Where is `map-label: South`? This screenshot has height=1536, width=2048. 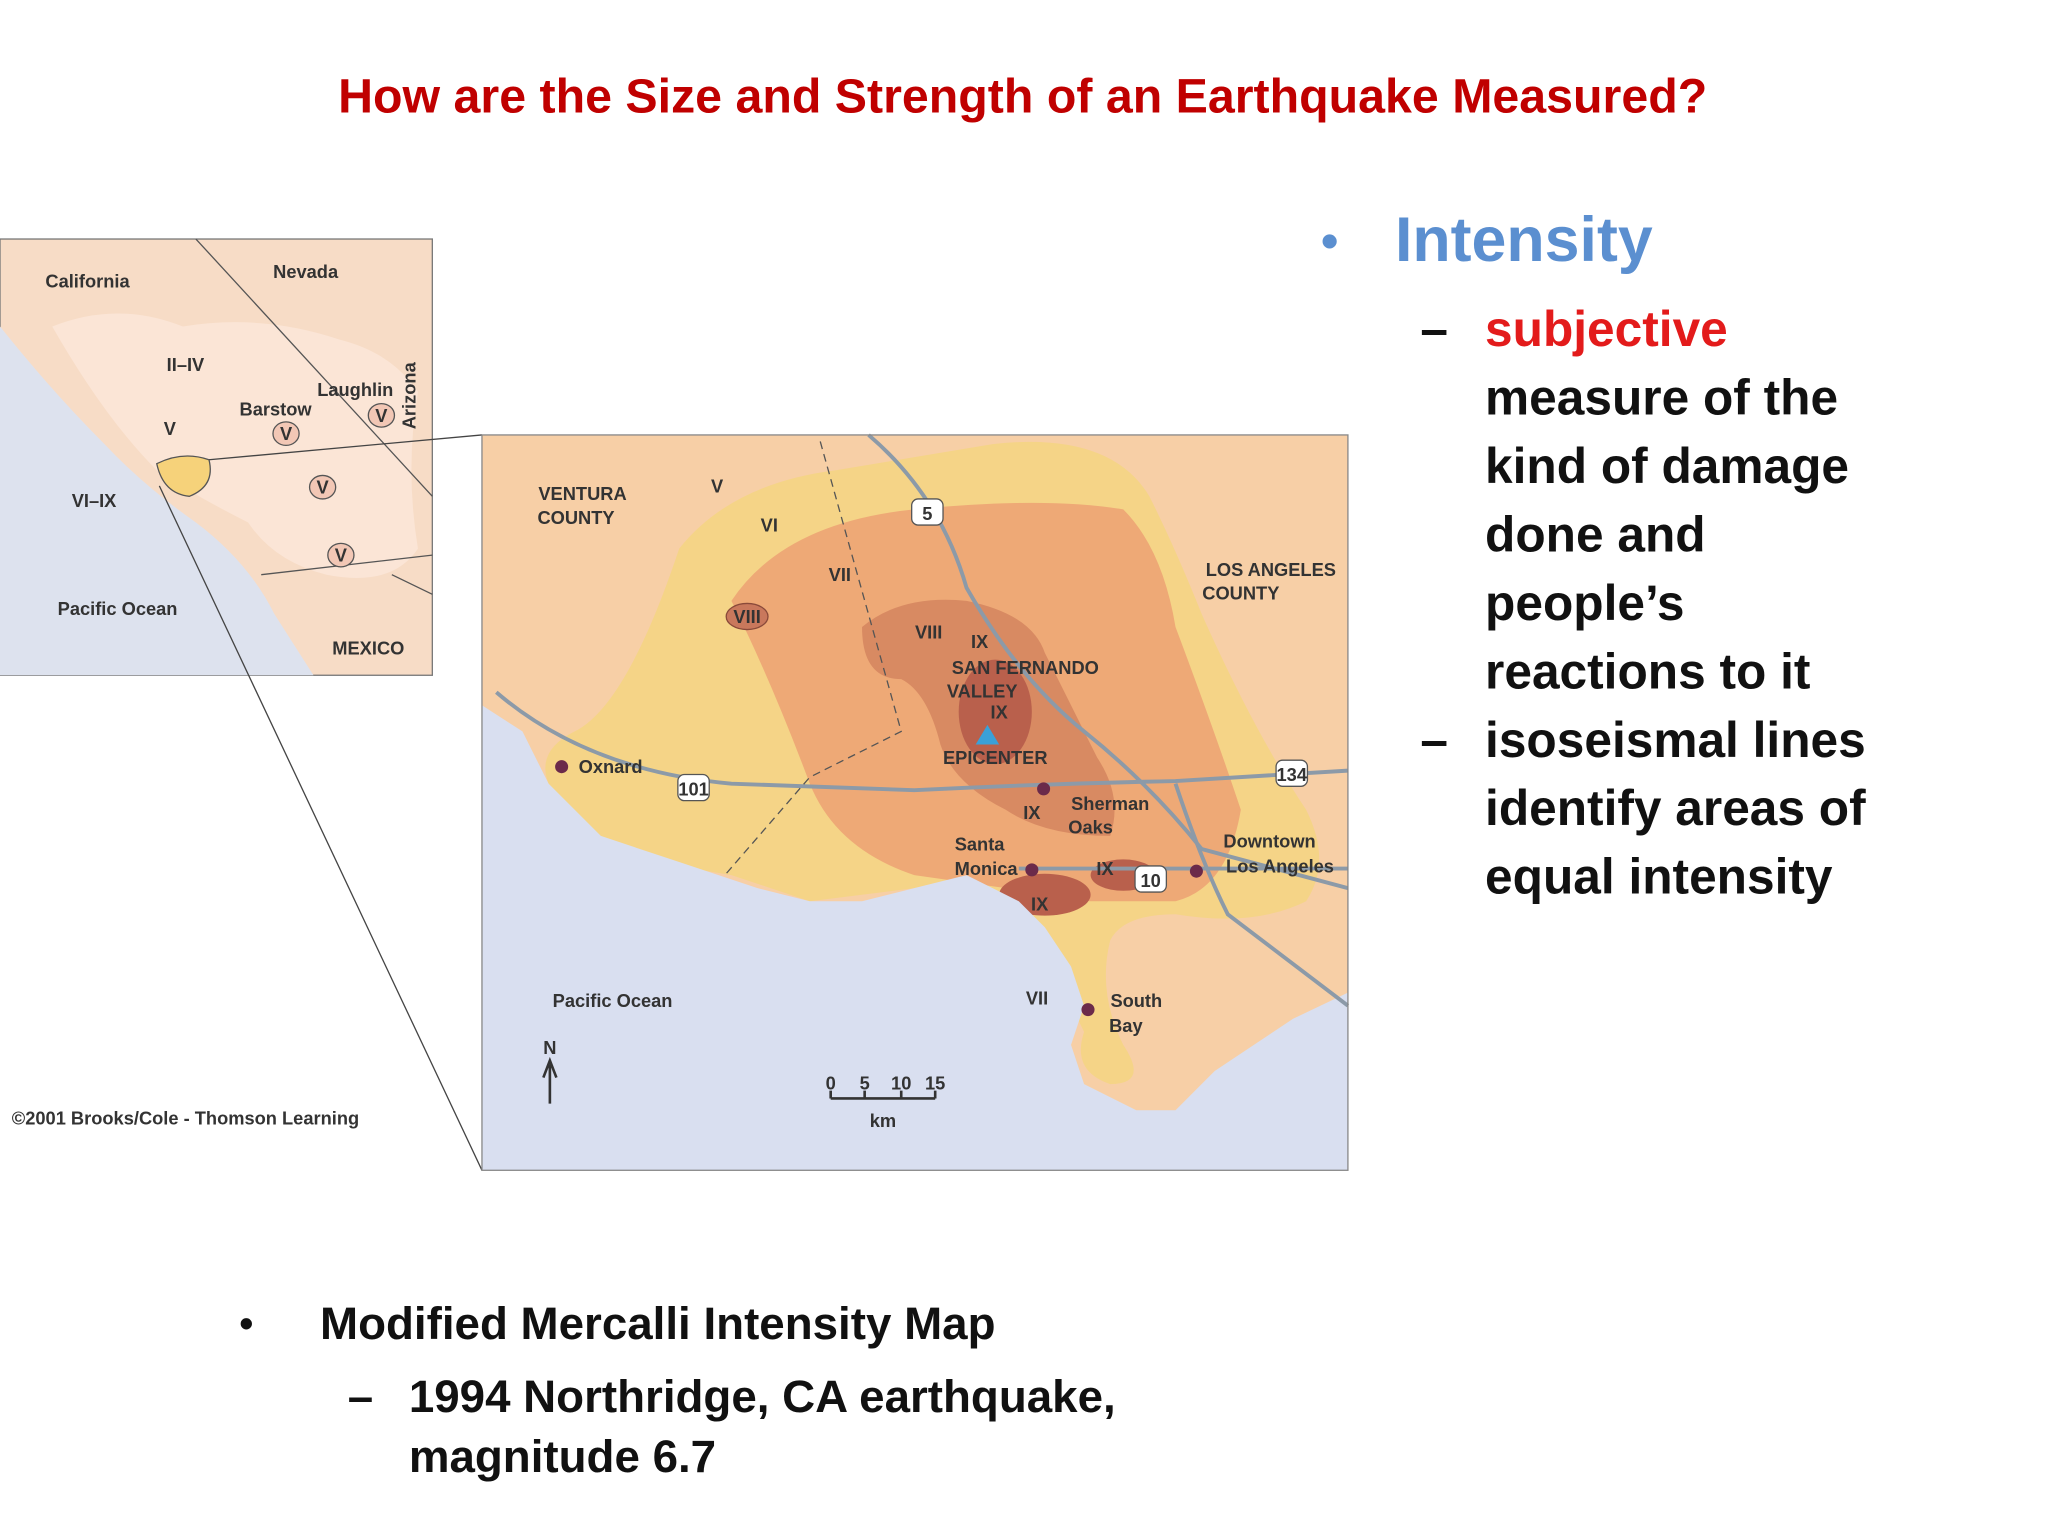 map-label: South is located at coordinates (1136, 1000).